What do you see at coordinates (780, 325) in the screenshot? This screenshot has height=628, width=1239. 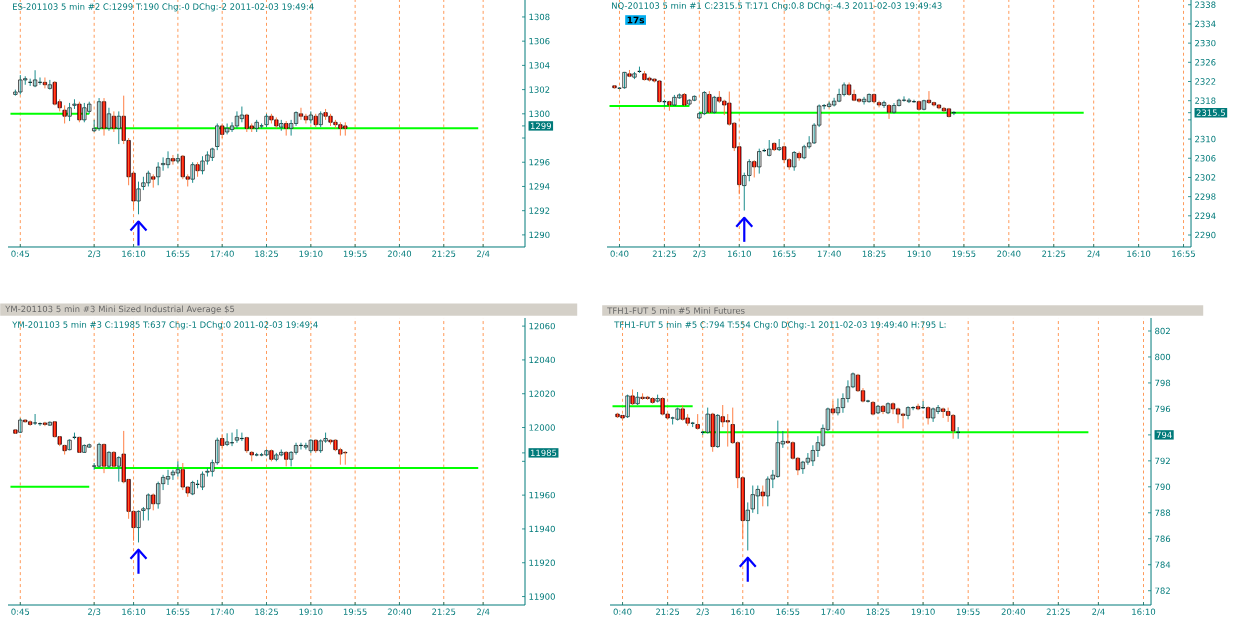 I see `chart-title: TFH1-FUT 5 min #5 C:794 T:554 Chg:0 DChg:-1 2011-02-03 19:49:40 H:795 L:` at bounding box center [780, 325].